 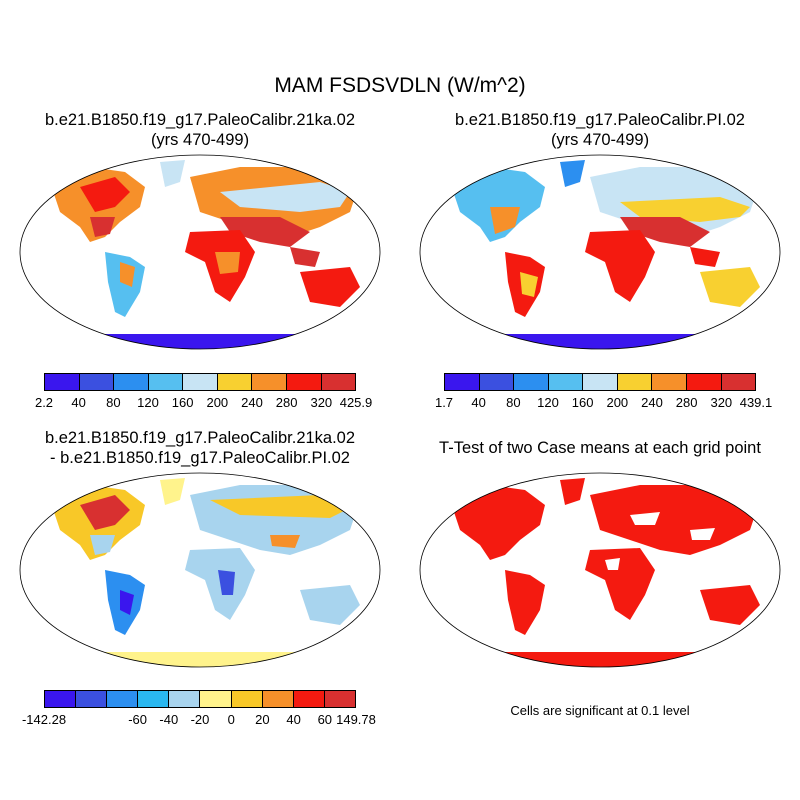 What do you see at coordinates (600, 710) in the screenshot?
I see `significance-note: Cells are significant at 0.1 level` at bounding box center [600, 710].